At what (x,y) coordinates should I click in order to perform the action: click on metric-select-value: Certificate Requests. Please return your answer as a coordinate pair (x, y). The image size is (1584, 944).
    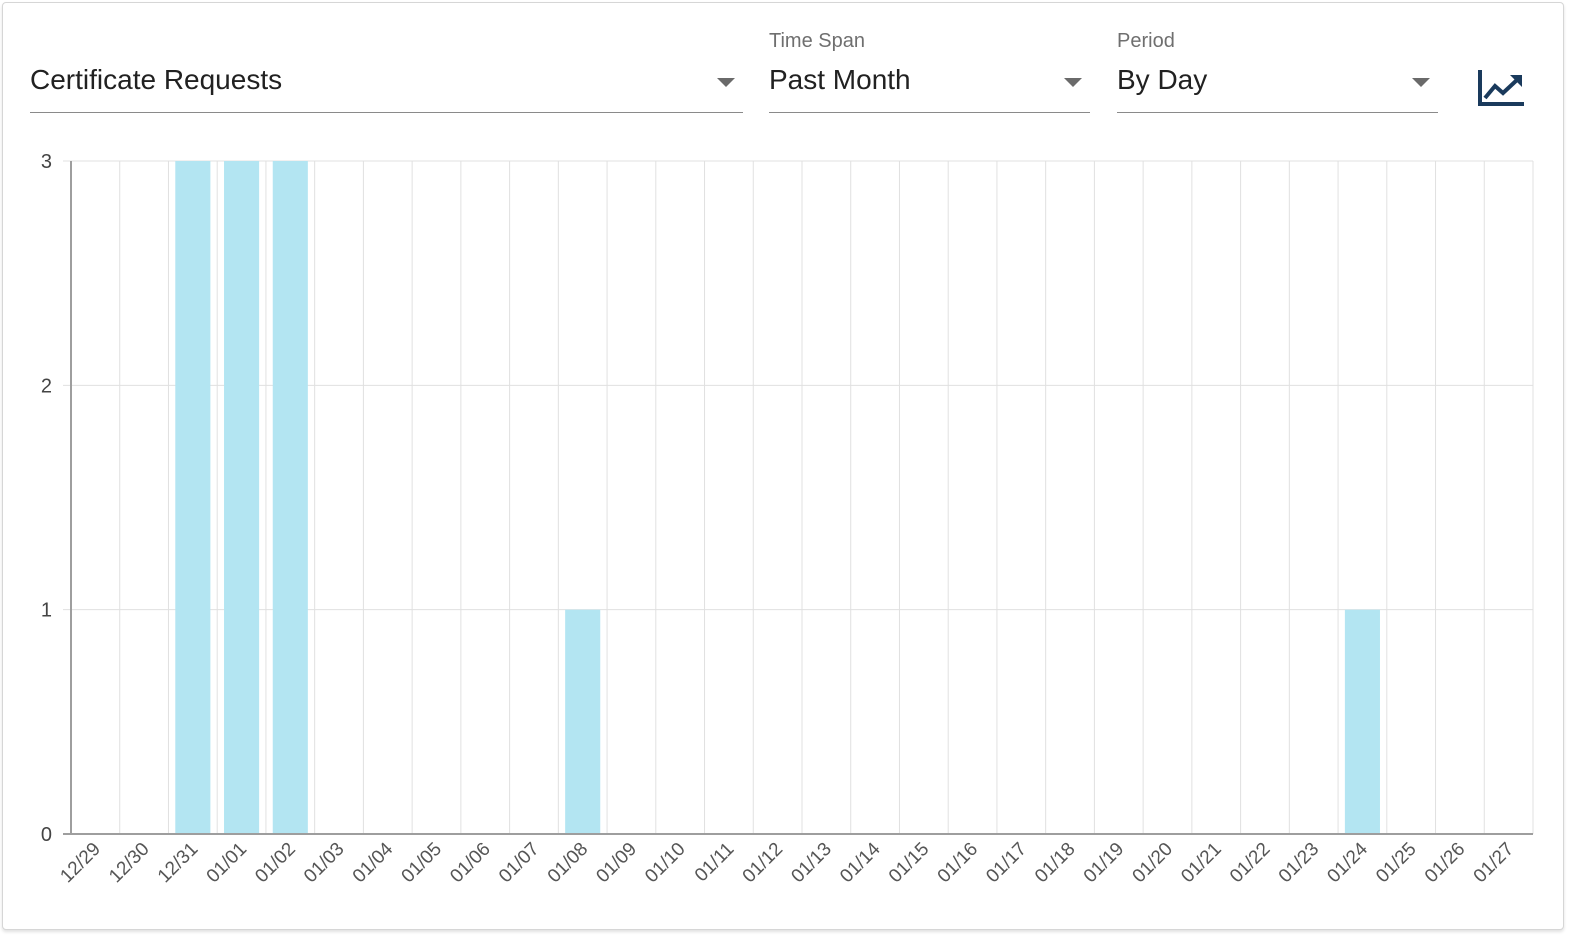
    Looking at the image, I should click on (156, 79).